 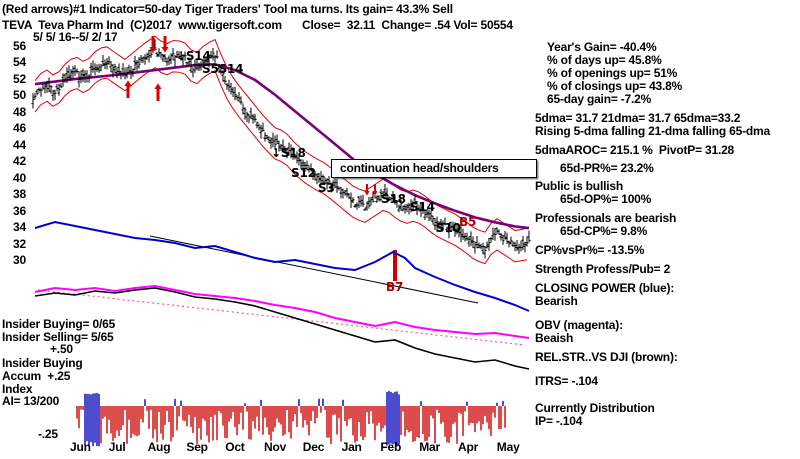 What do you see at coordinates (394, 287) in the screenshot?
I see `signal-annotation: B7` at bounding box center [394, 287].